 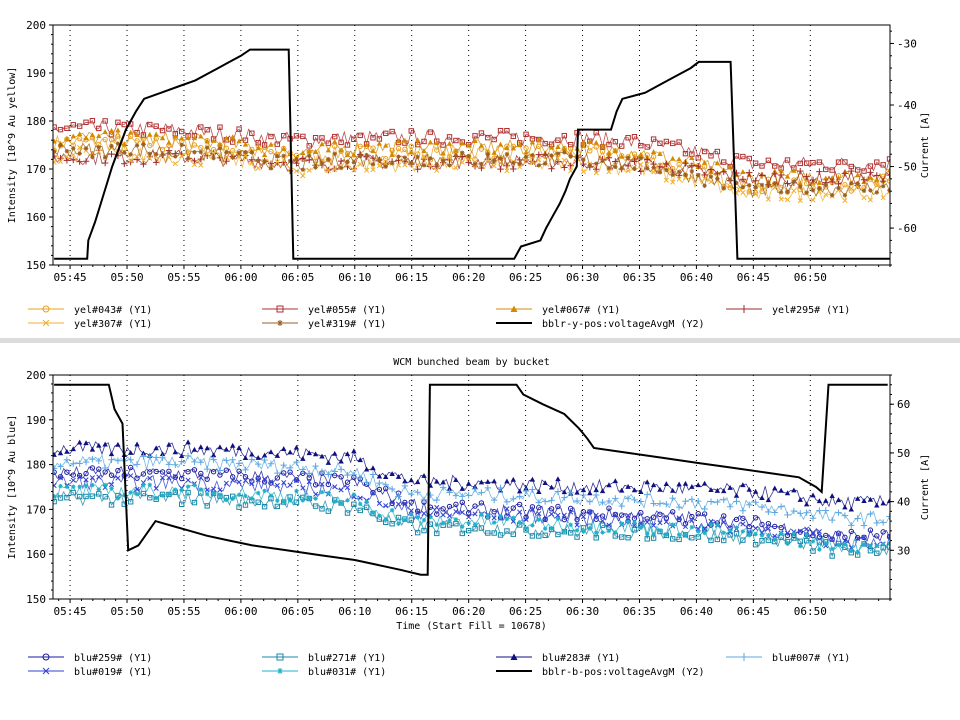 What do you see at coordinates (113, 310) in the screenshot?
I see `legend-label: yel#043# (Y1)` at bounding box center [113, 310].